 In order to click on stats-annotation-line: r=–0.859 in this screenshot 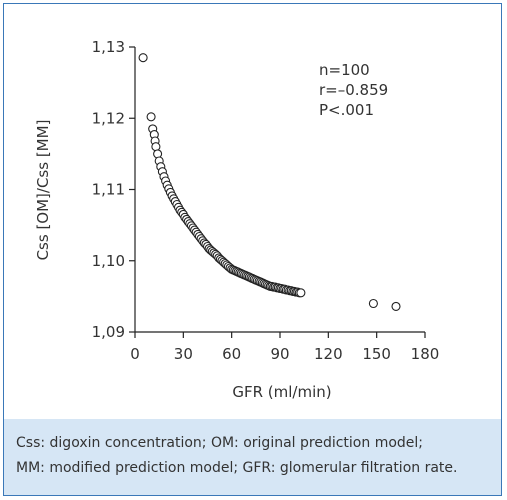, I will do `click(353, 90)`.